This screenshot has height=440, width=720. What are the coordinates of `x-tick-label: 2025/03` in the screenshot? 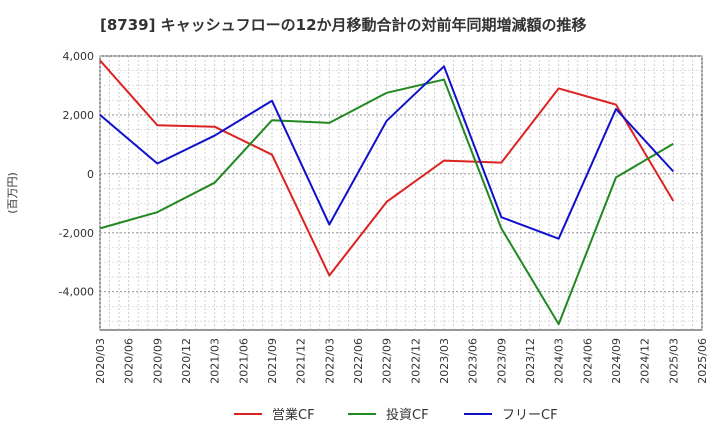 It's located at (673, 361).